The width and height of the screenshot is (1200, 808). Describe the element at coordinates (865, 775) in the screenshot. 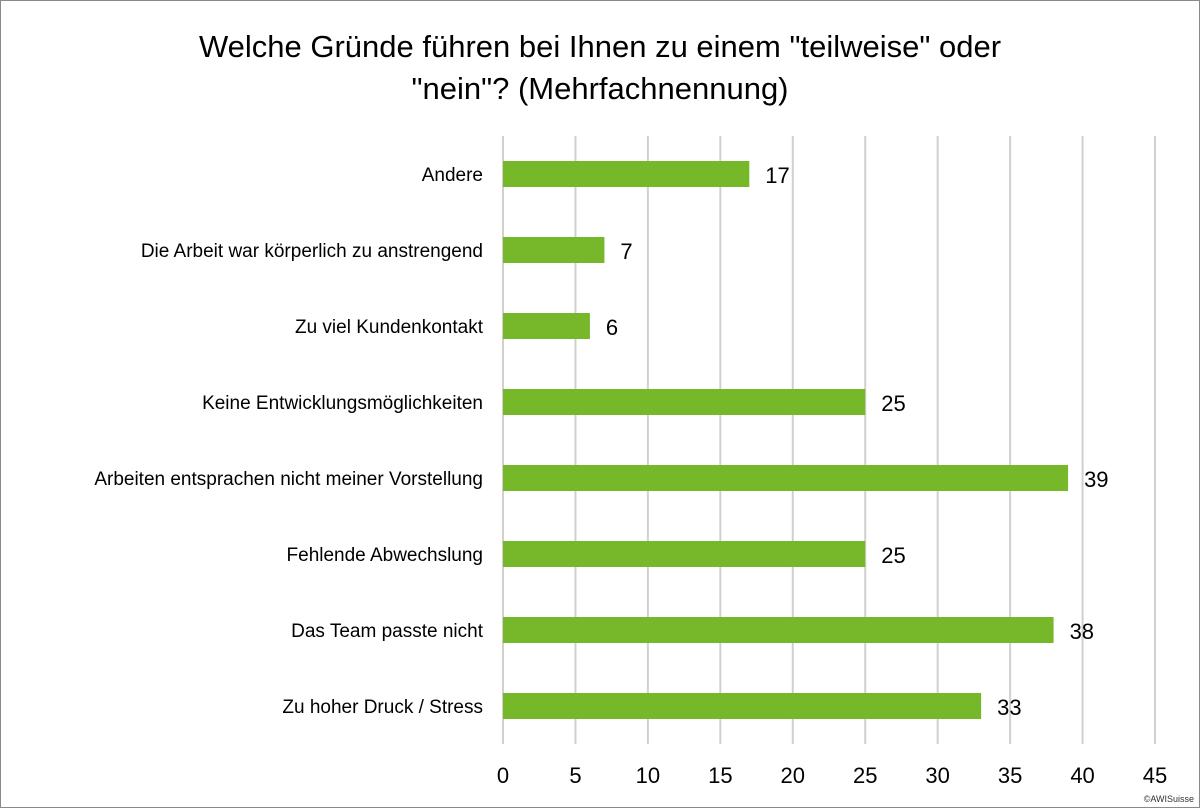

I see `x-tick-label: 25` at that location.